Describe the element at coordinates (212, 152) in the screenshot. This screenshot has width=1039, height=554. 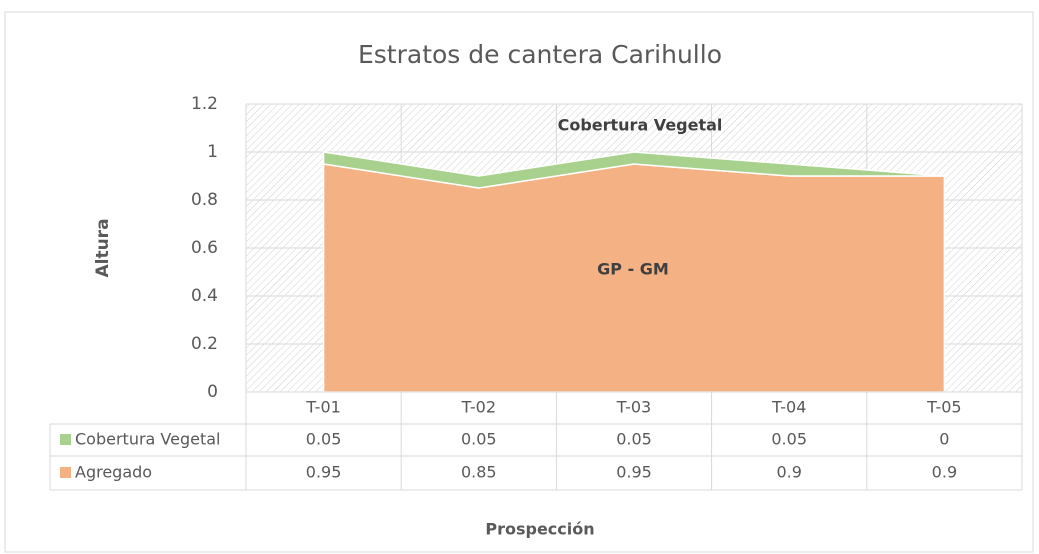
I see `y-tick-label: 1` at that location.